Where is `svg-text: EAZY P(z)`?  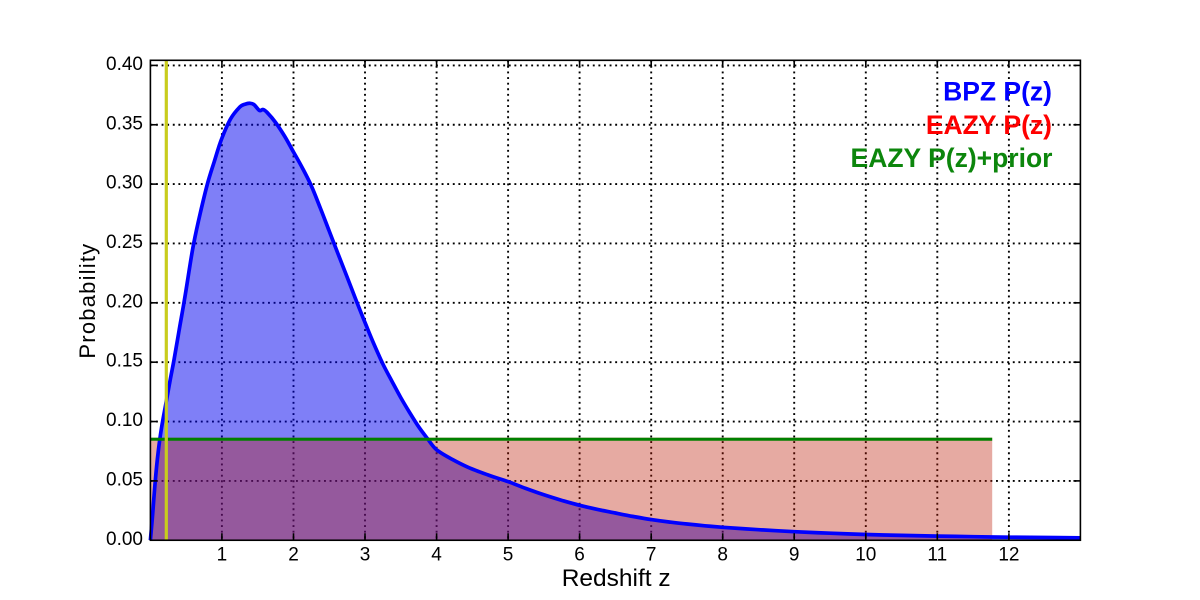 svg-text: EAZY P(z) is located at coordinates (989, 125).